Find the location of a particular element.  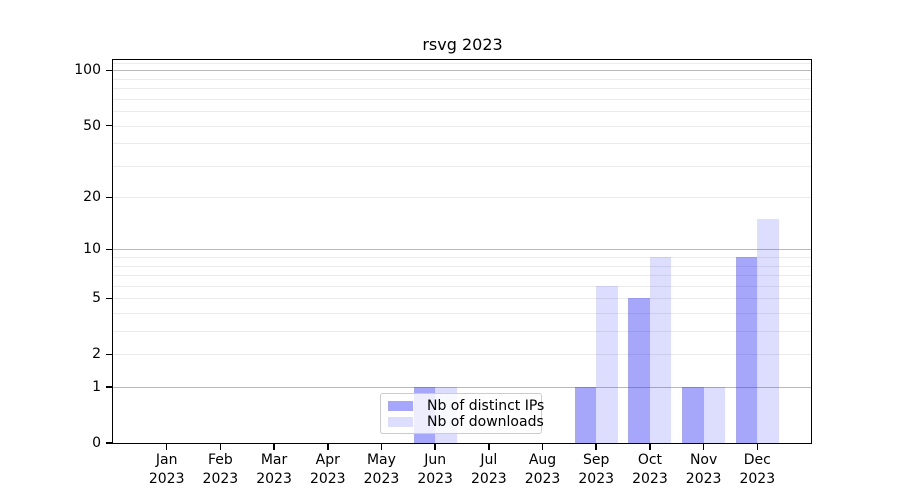

legend-item-downloads: Nb of downloads is located at coordinates (466, 422).